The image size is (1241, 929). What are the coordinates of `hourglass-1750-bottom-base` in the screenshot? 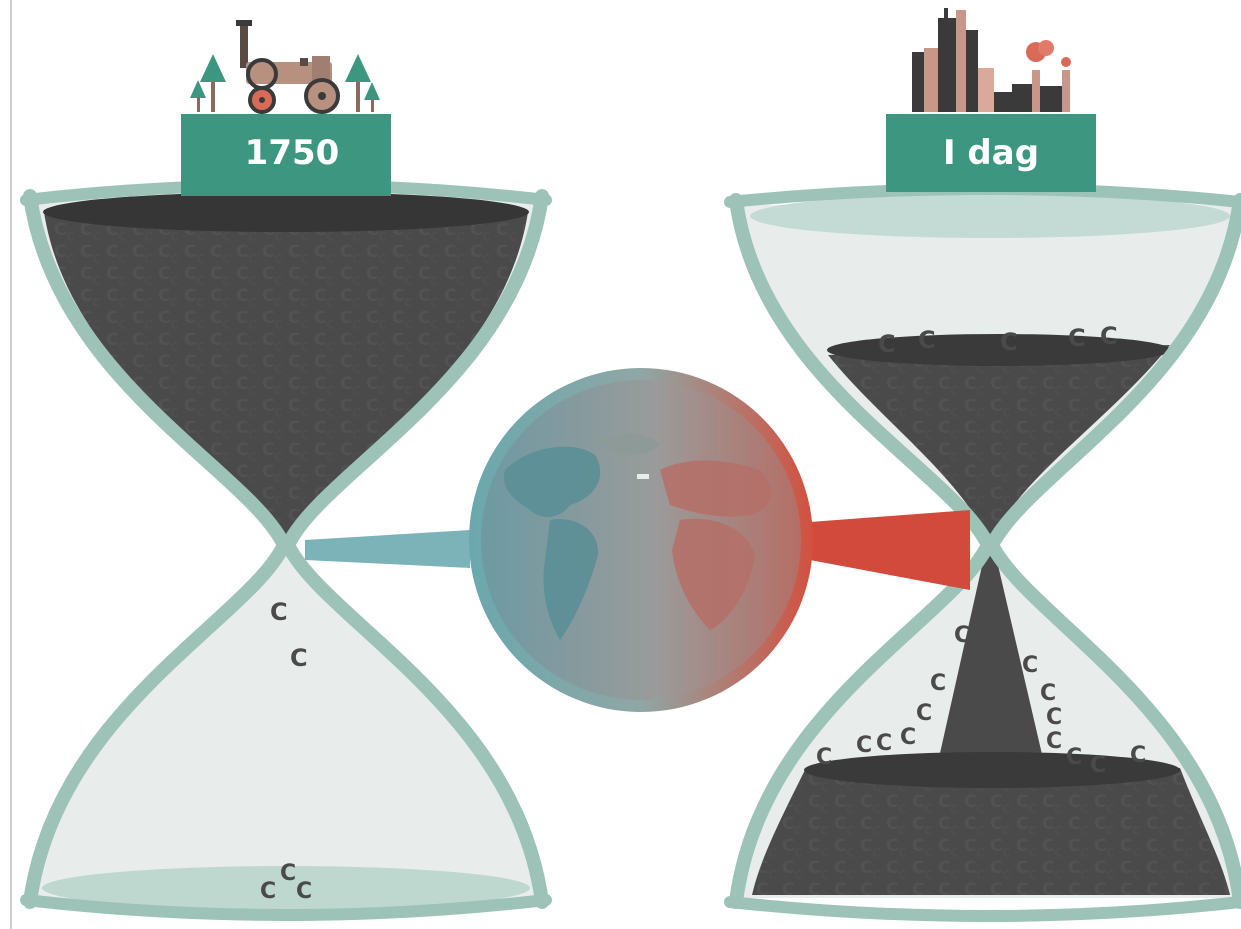 It's located at (286, 888).